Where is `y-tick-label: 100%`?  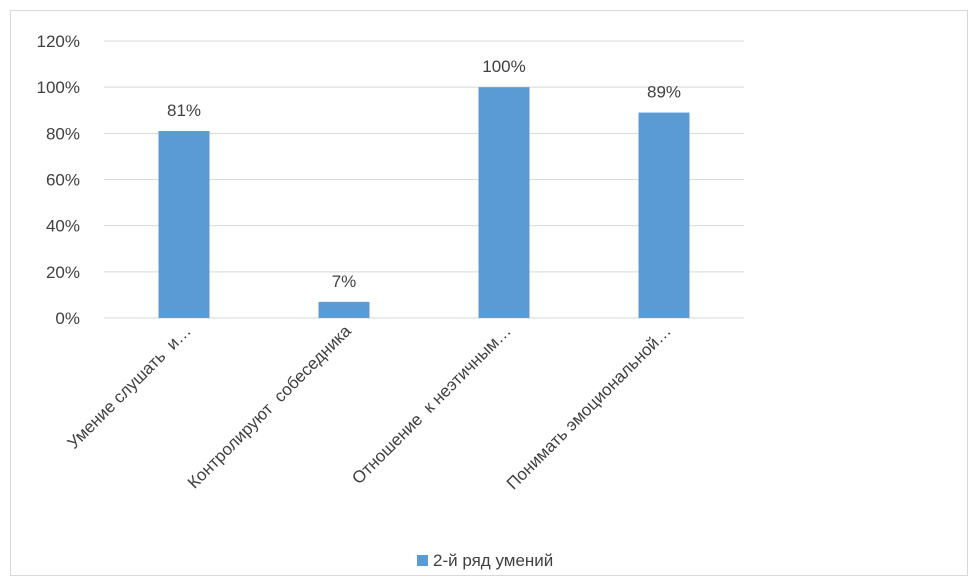 y-tick-label: 100% is located at coordinates (58, 87).